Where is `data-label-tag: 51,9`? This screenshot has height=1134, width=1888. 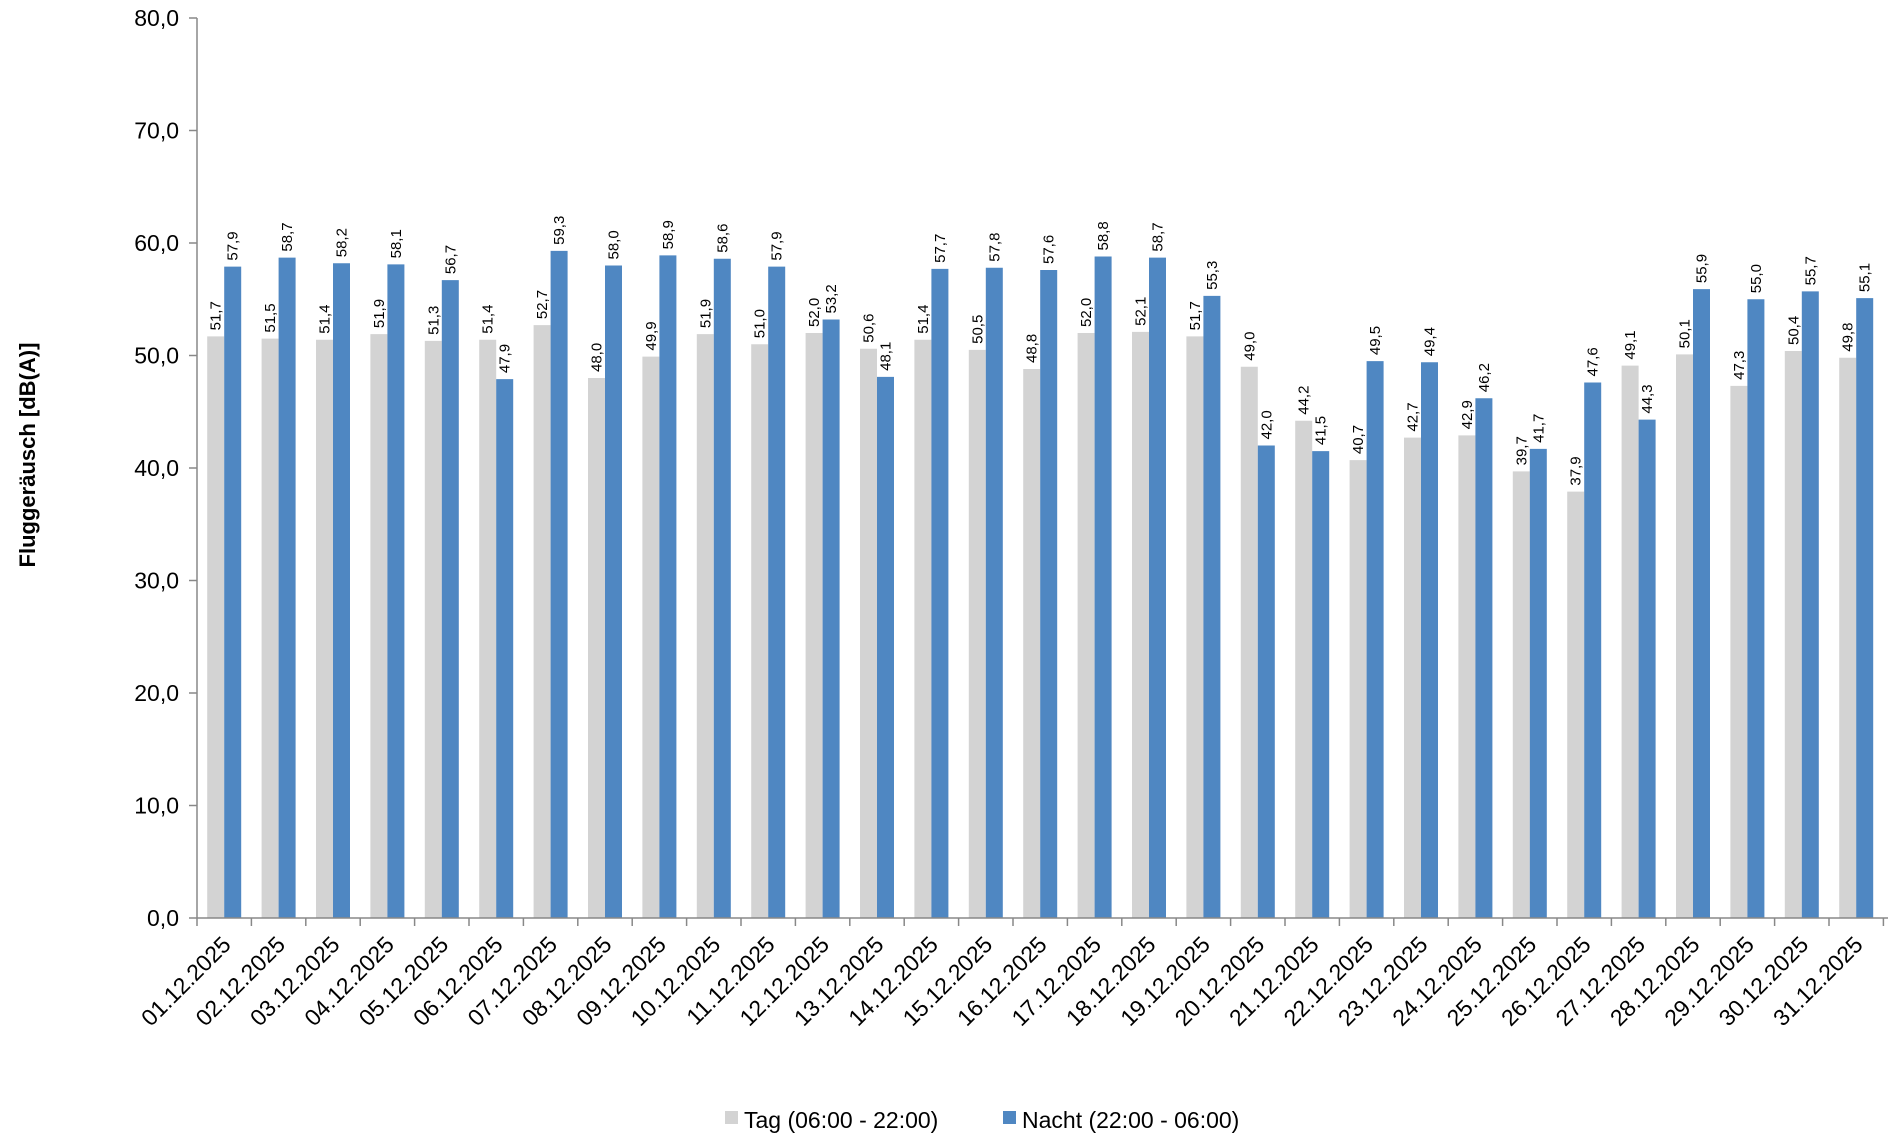
data-label-tag: 51,9 is located at coordinates (379, 313).